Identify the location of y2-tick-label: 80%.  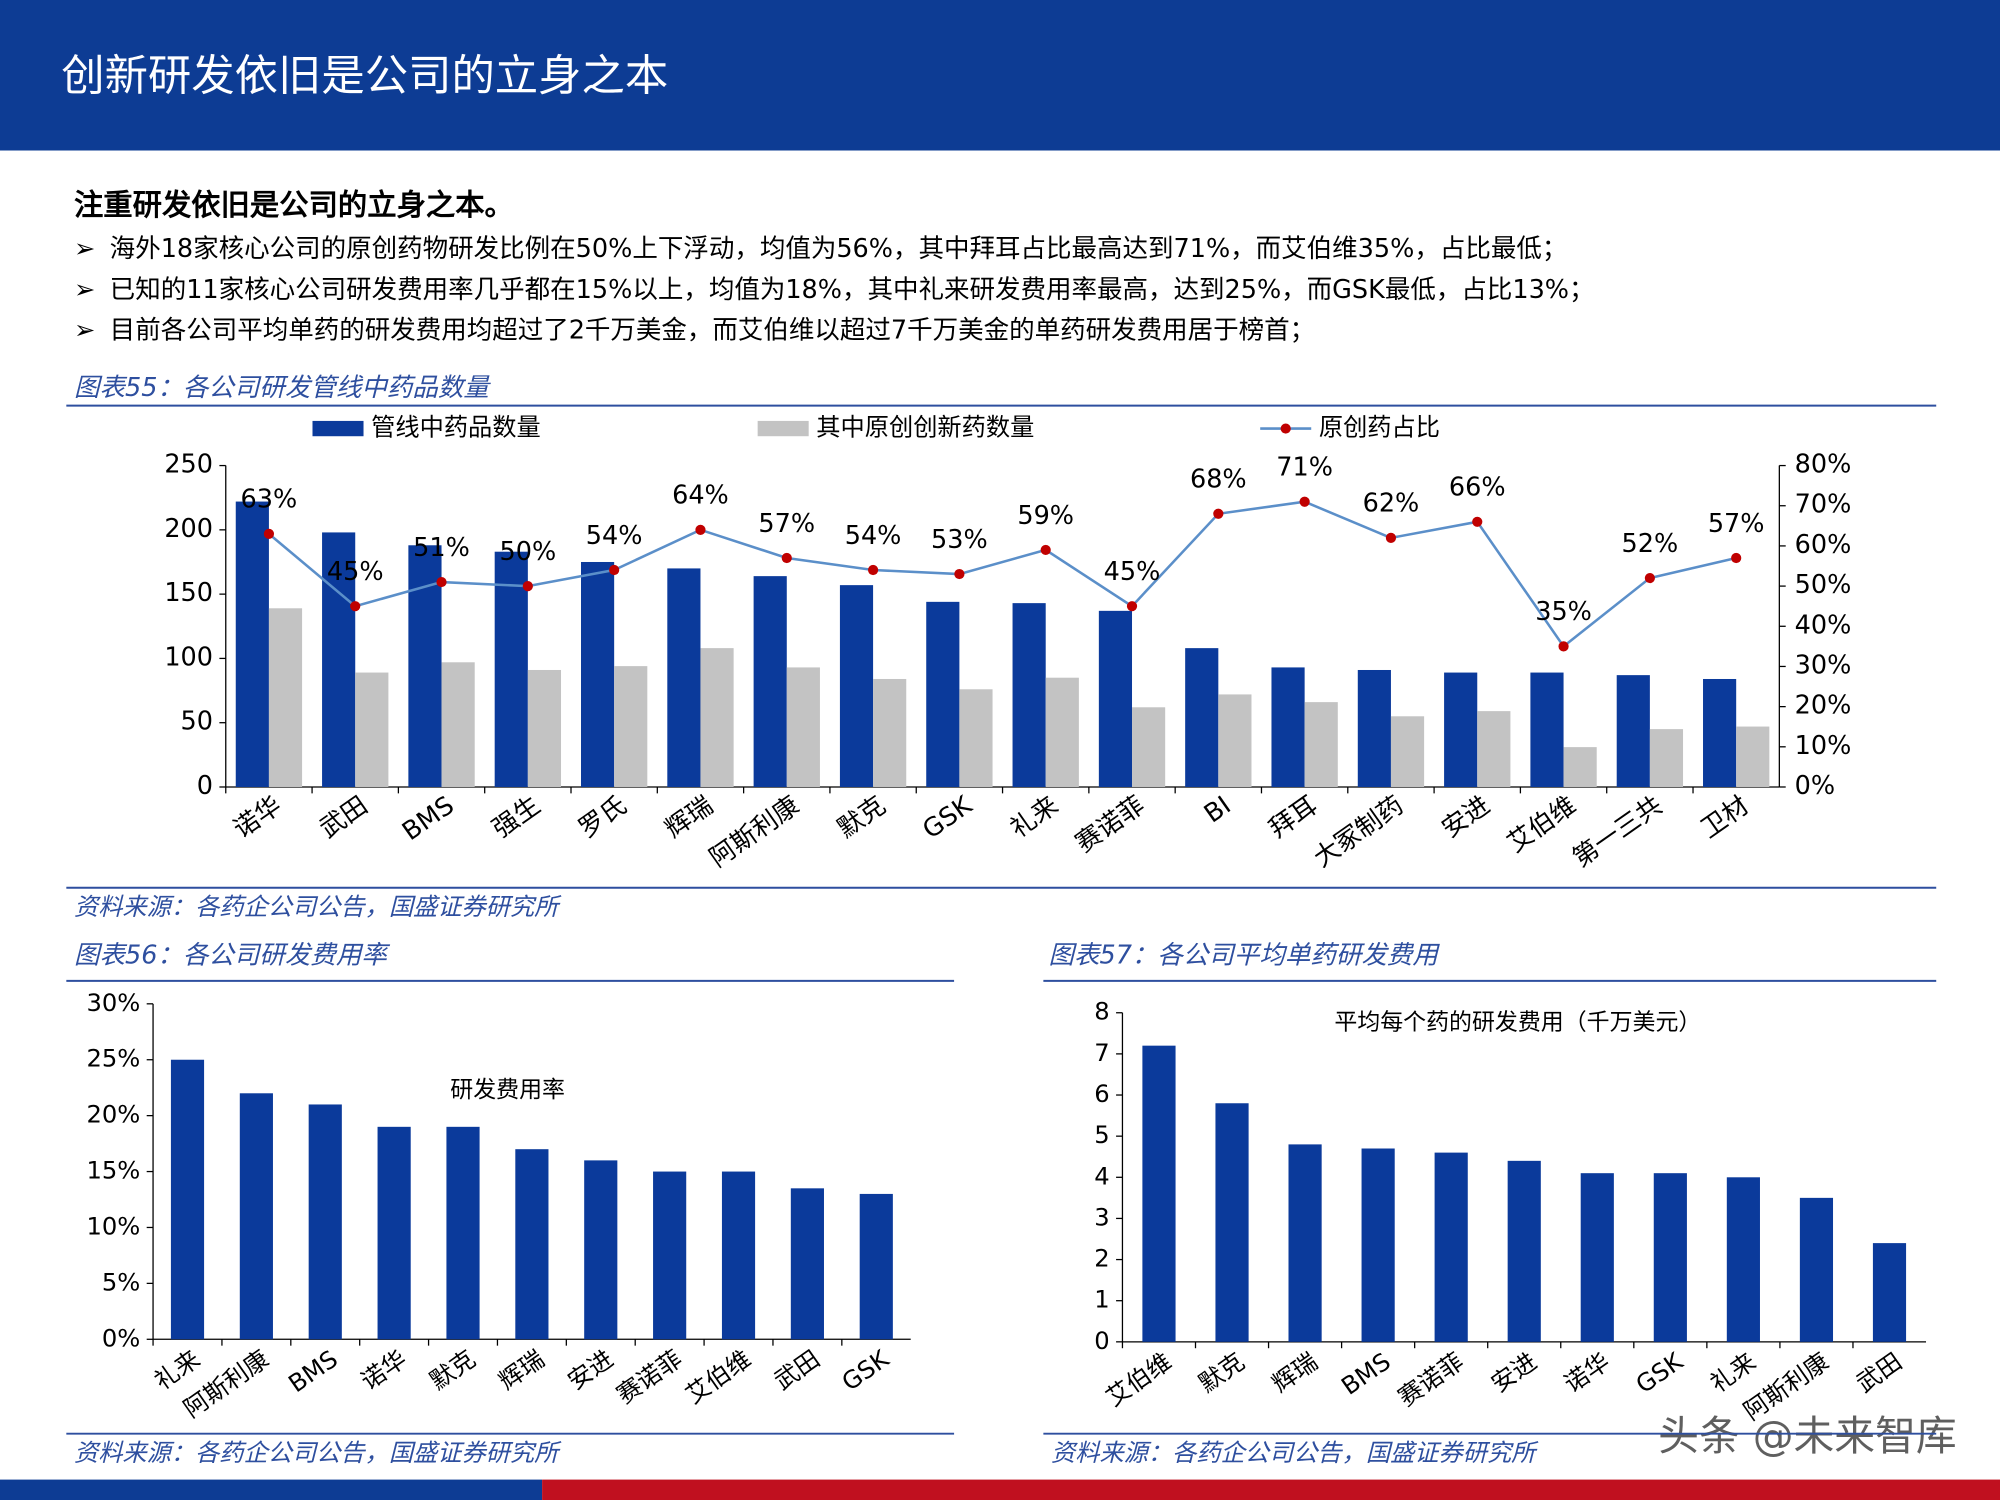
(1823, 465).